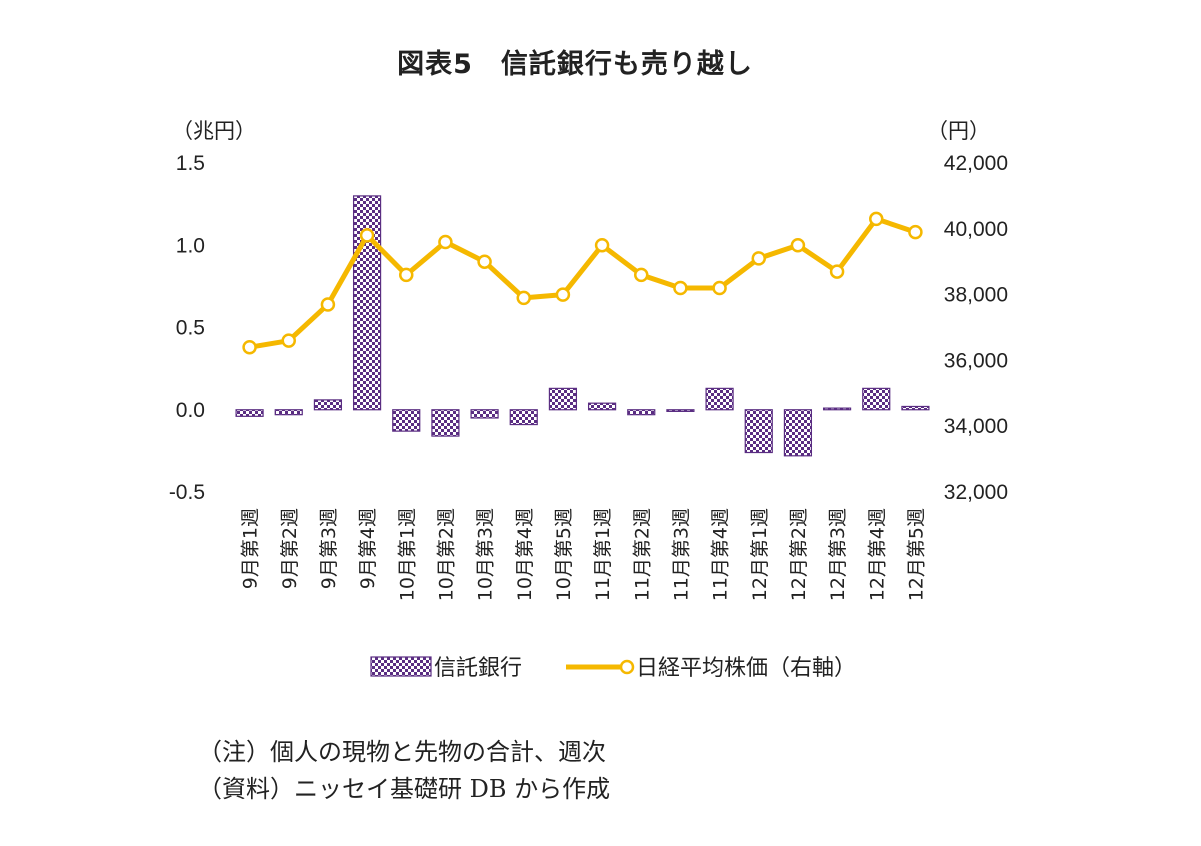 This screenshot has height=846, width=1201. I want to click on x-category-label: 9月第1週, so click(251, 548).